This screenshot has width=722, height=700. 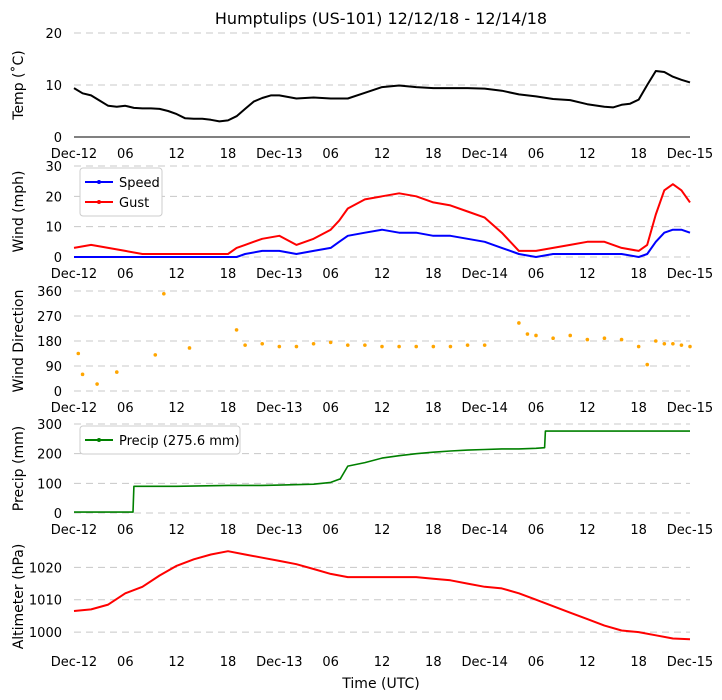 What do you see at coordinates (53, 367) in the screenshot?
I see `y-tick-label: 90` at bounding box center [53, 367].